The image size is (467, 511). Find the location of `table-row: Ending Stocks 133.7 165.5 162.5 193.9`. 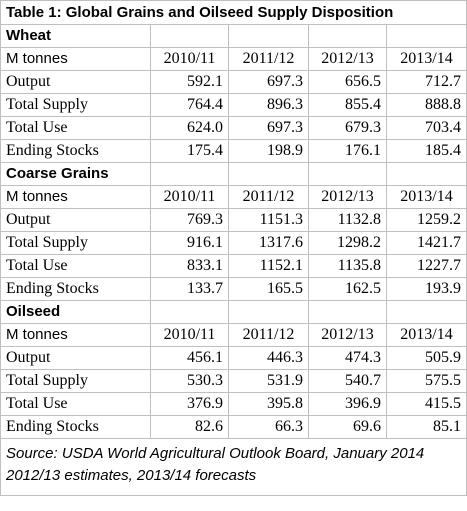

table-row: Ending Stocks 133.7 165.5 162.5 193.9 is located at coordinates (233, 289).